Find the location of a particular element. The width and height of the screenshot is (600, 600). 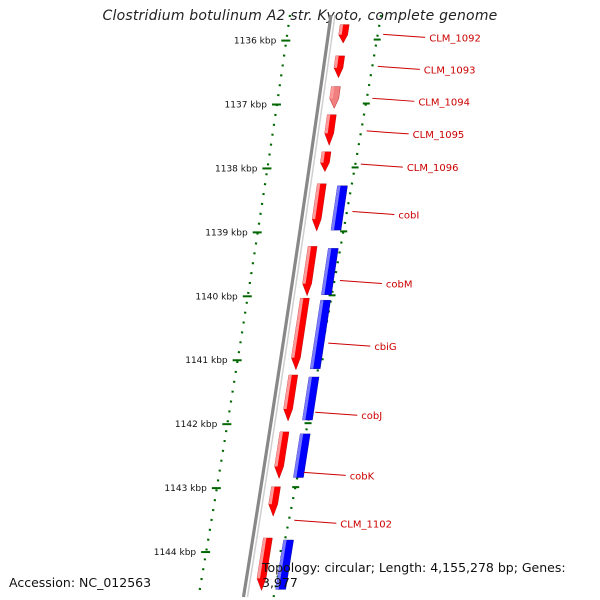

accession-text: Accession: NC_012563 is located at coordinates (80, 582).